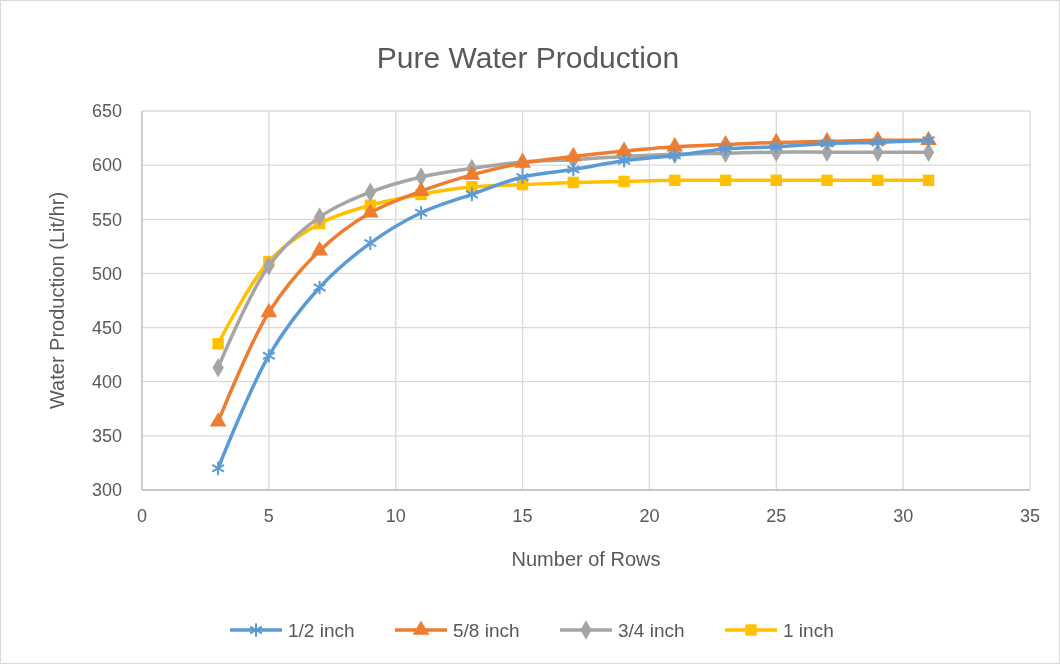 The height and width of the screenshot is (664, 1060). What do you see at coordinates (776, 516) in the screenshot?
I see `x-tick-label: 25` at bounding box center [776, 516].